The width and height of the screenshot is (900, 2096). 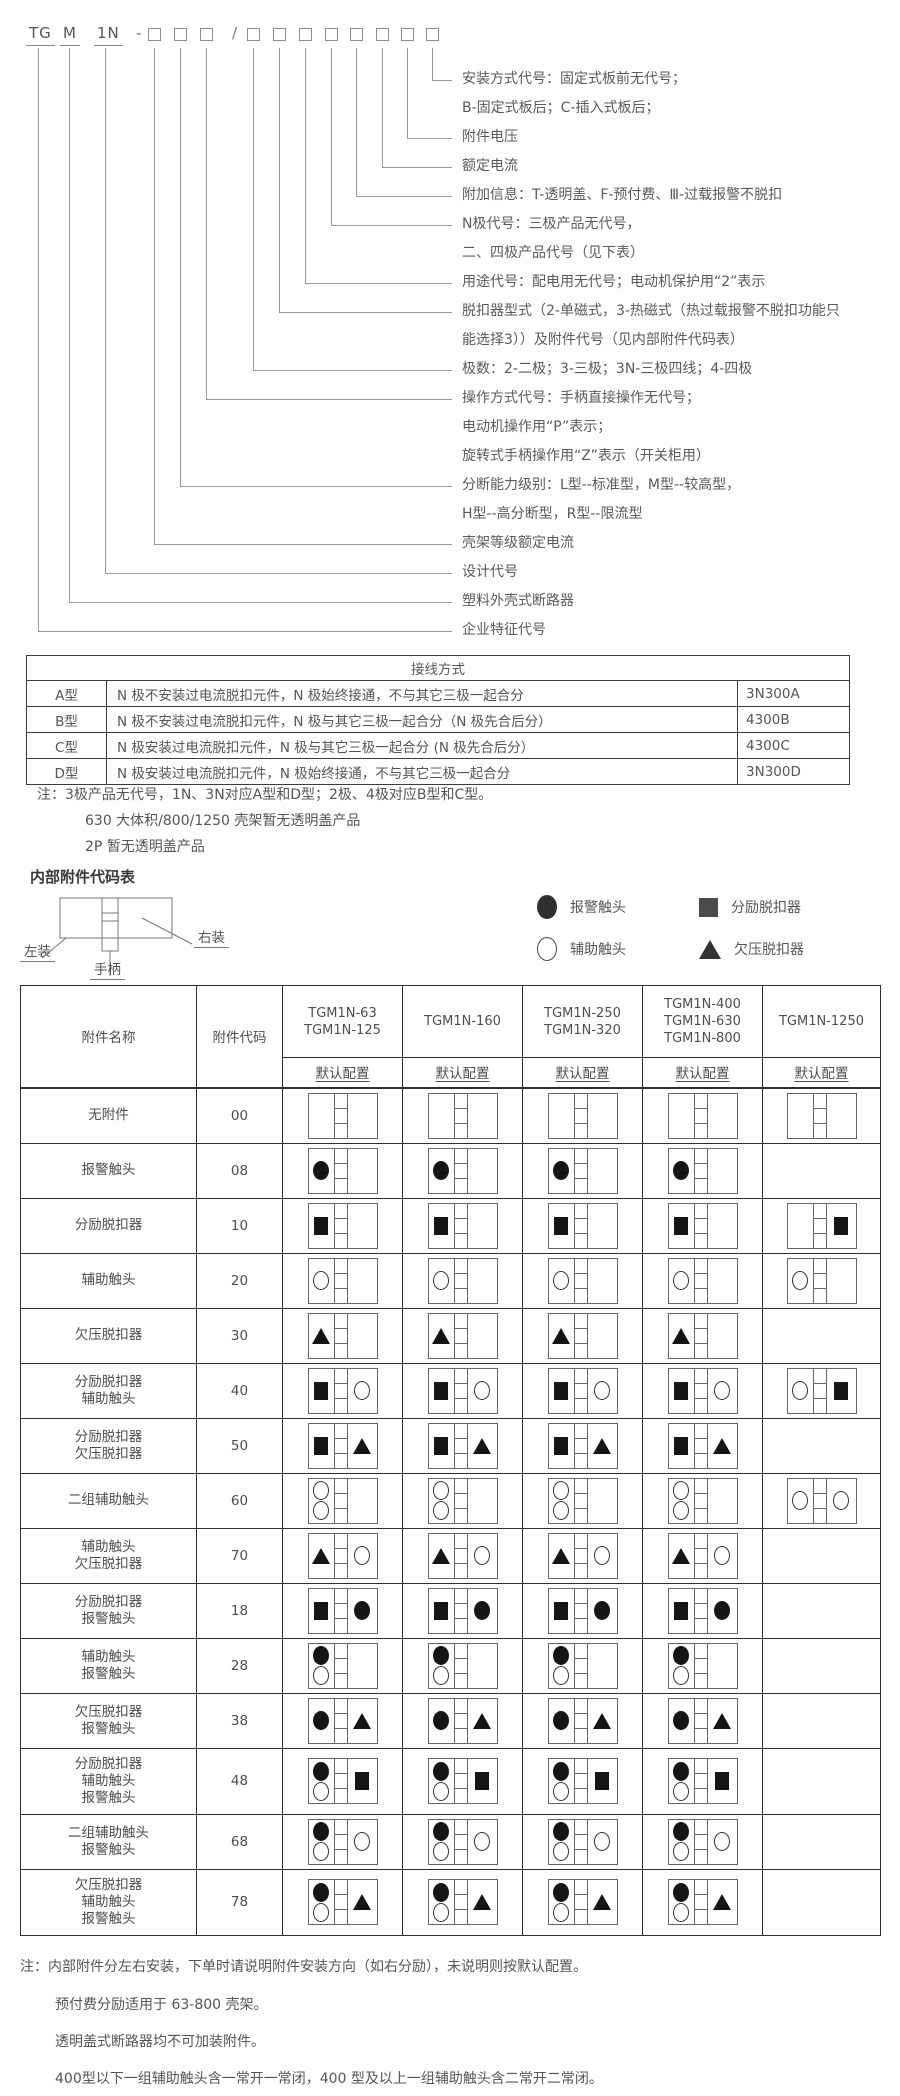 What do you see at coordinates (108, 1280) in the screenshot?
I see `accessory-name-cell: 辅助触头` at bounding box center [108, 1280].